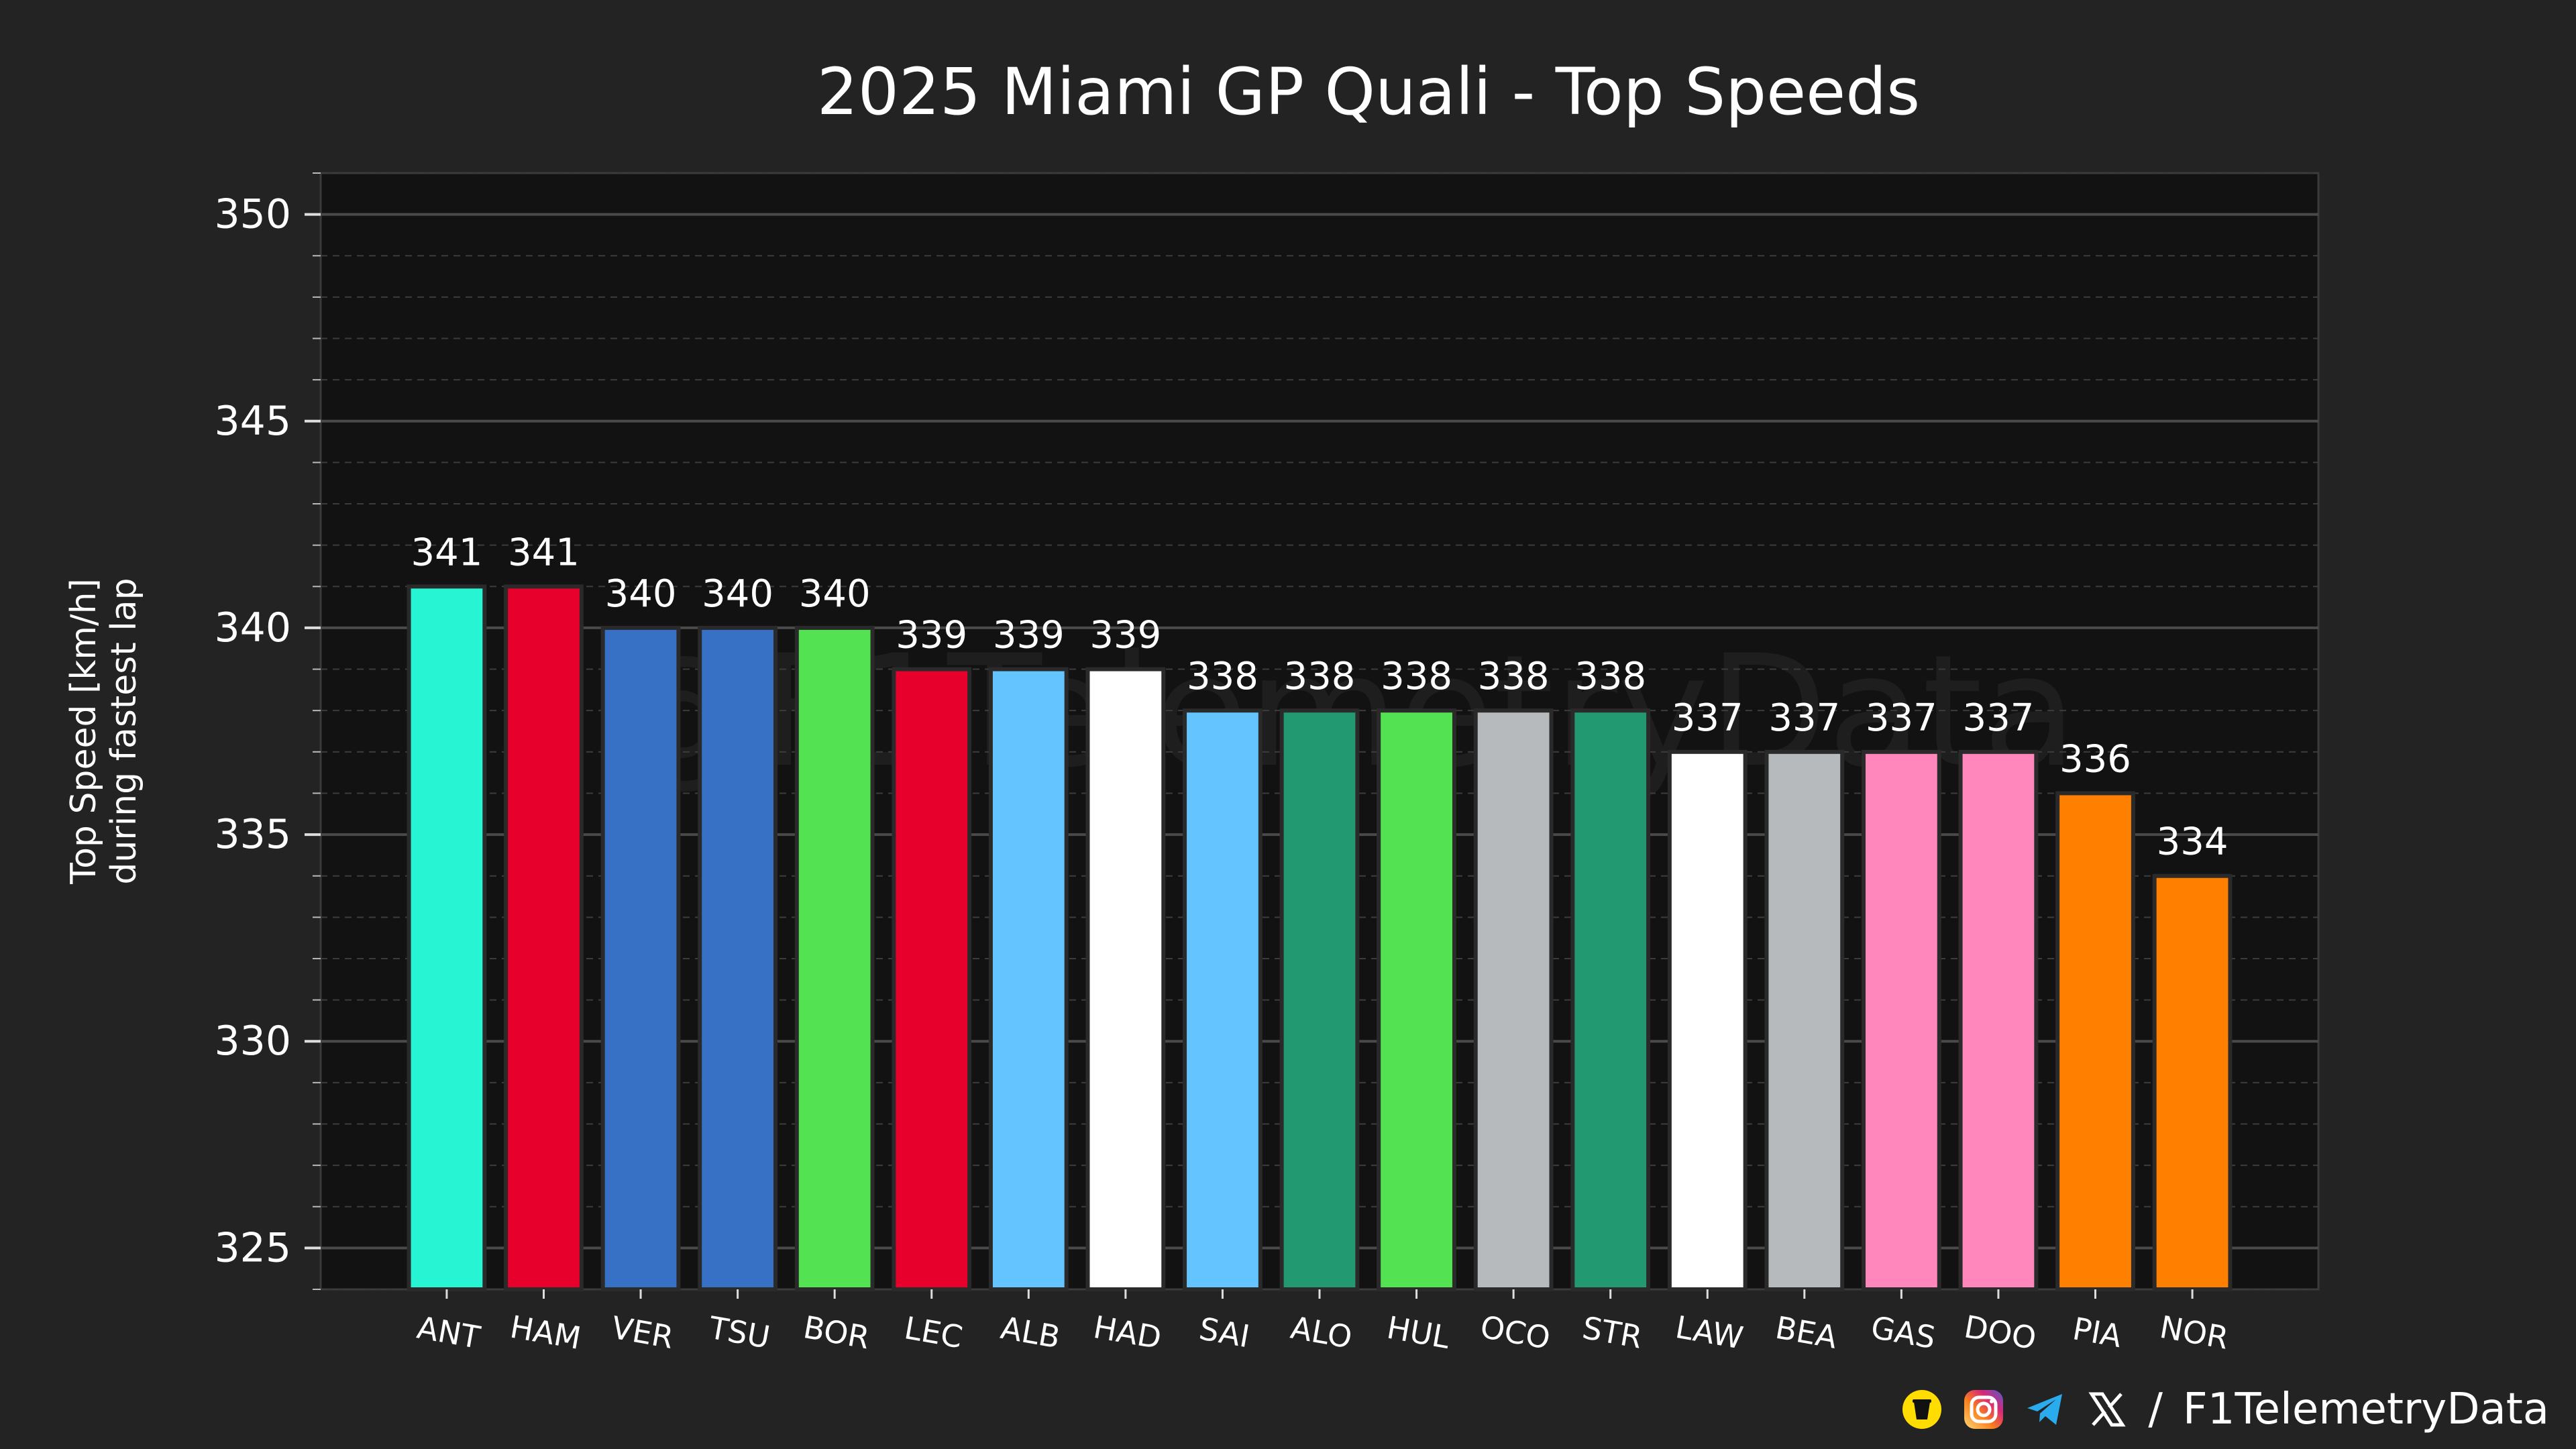 This screenshot has height=1449, width=2576. Describe the element at coordinates (1368, 91) in the screenshot. I see `chart-title: 2025 Miami GP Quali - Top Speeds` at that location.